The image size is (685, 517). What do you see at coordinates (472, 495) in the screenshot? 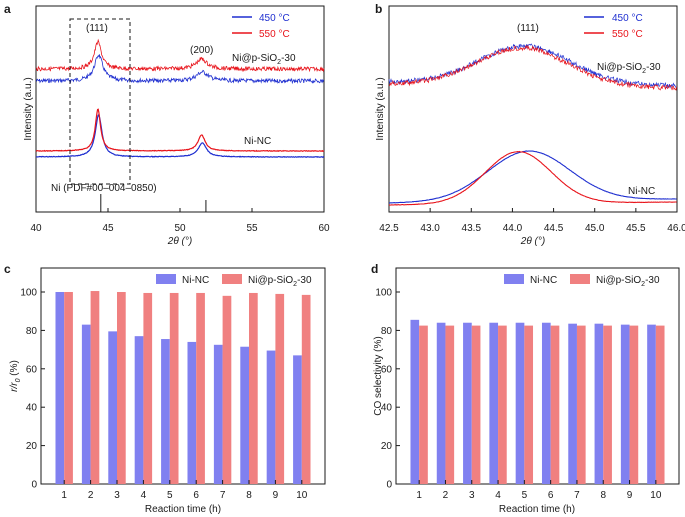
I see `panel-d-x-tick-label: 3` at bounding box center [472, 495].